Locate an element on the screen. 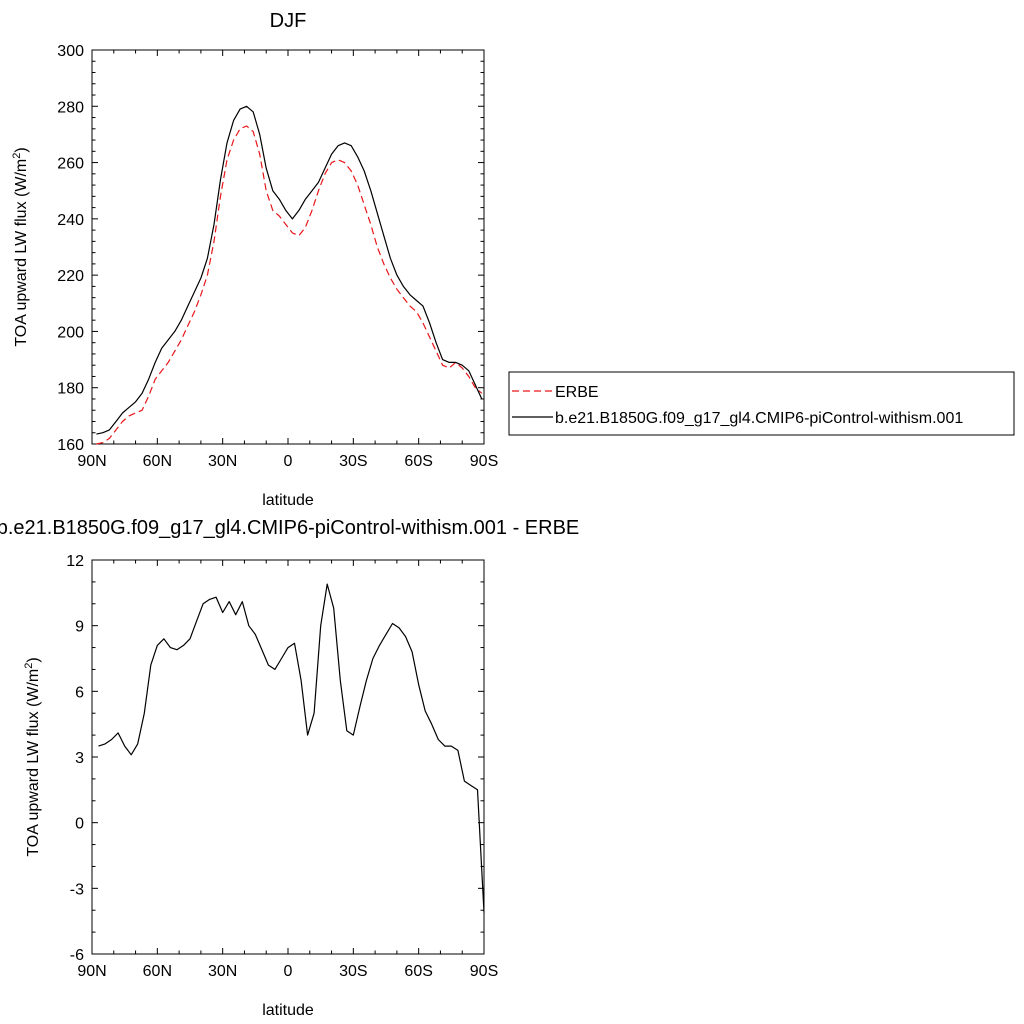 The width and height of the screenshot is (1024, 1024). top-chart-plot-frame is located at coordinates (288, 247).